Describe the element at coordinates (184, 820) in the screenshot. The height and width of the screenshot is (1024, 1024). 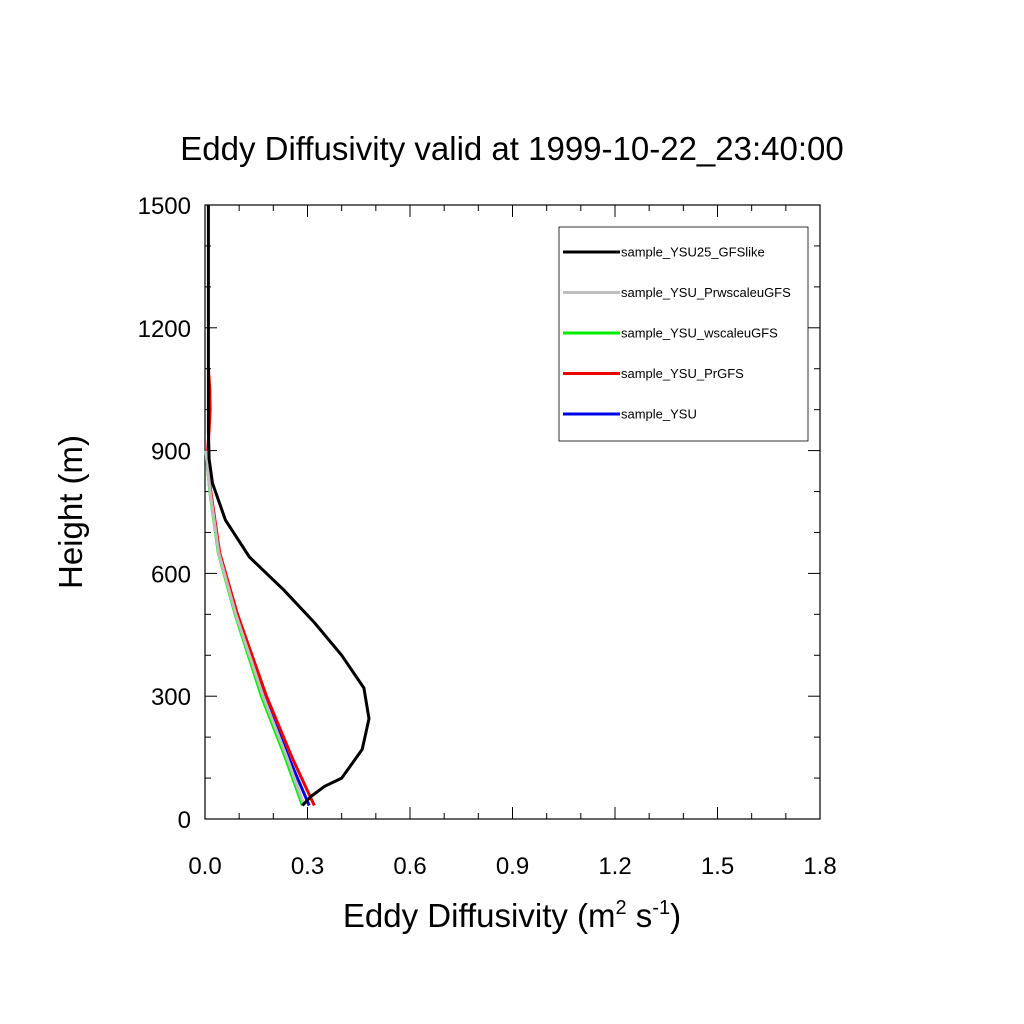
I see `y-tick-label: 0` at that location.